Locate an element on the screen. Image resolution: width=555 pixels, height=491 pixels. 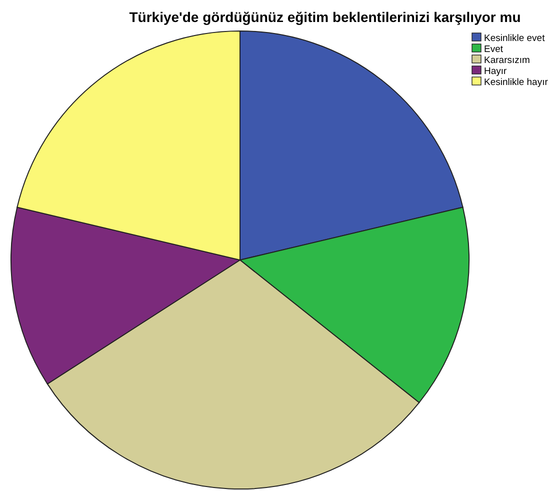
legend-label: Evet is located at coordinates (494, 49).